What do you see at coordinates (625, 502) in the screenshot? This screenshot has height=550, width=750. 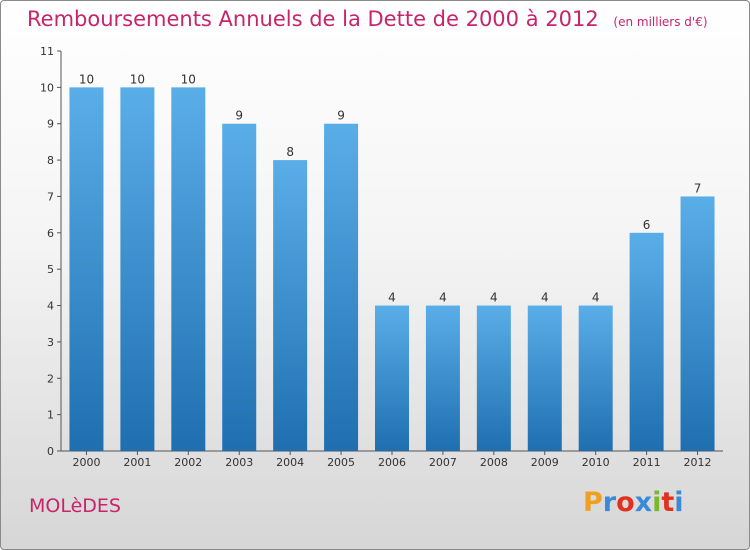 I see `logo-letter: o` at bounding box center [625, 502].